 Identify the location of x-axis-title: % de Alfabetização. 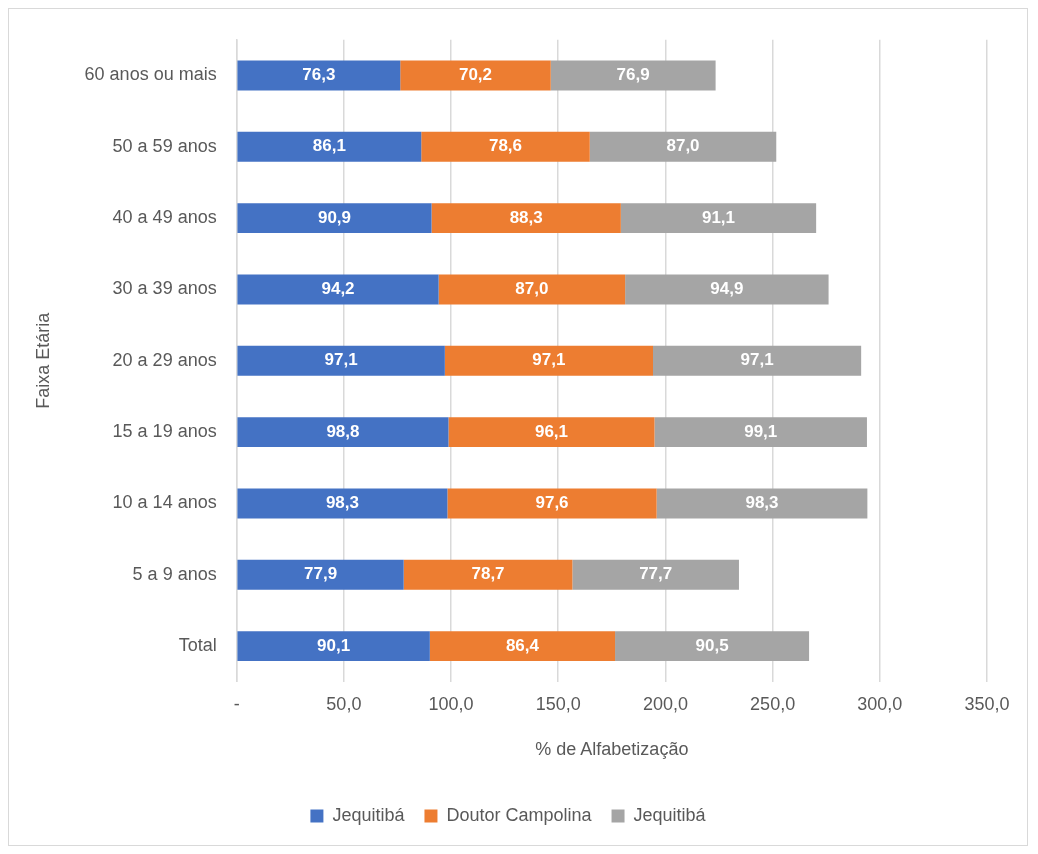
(612, 749).